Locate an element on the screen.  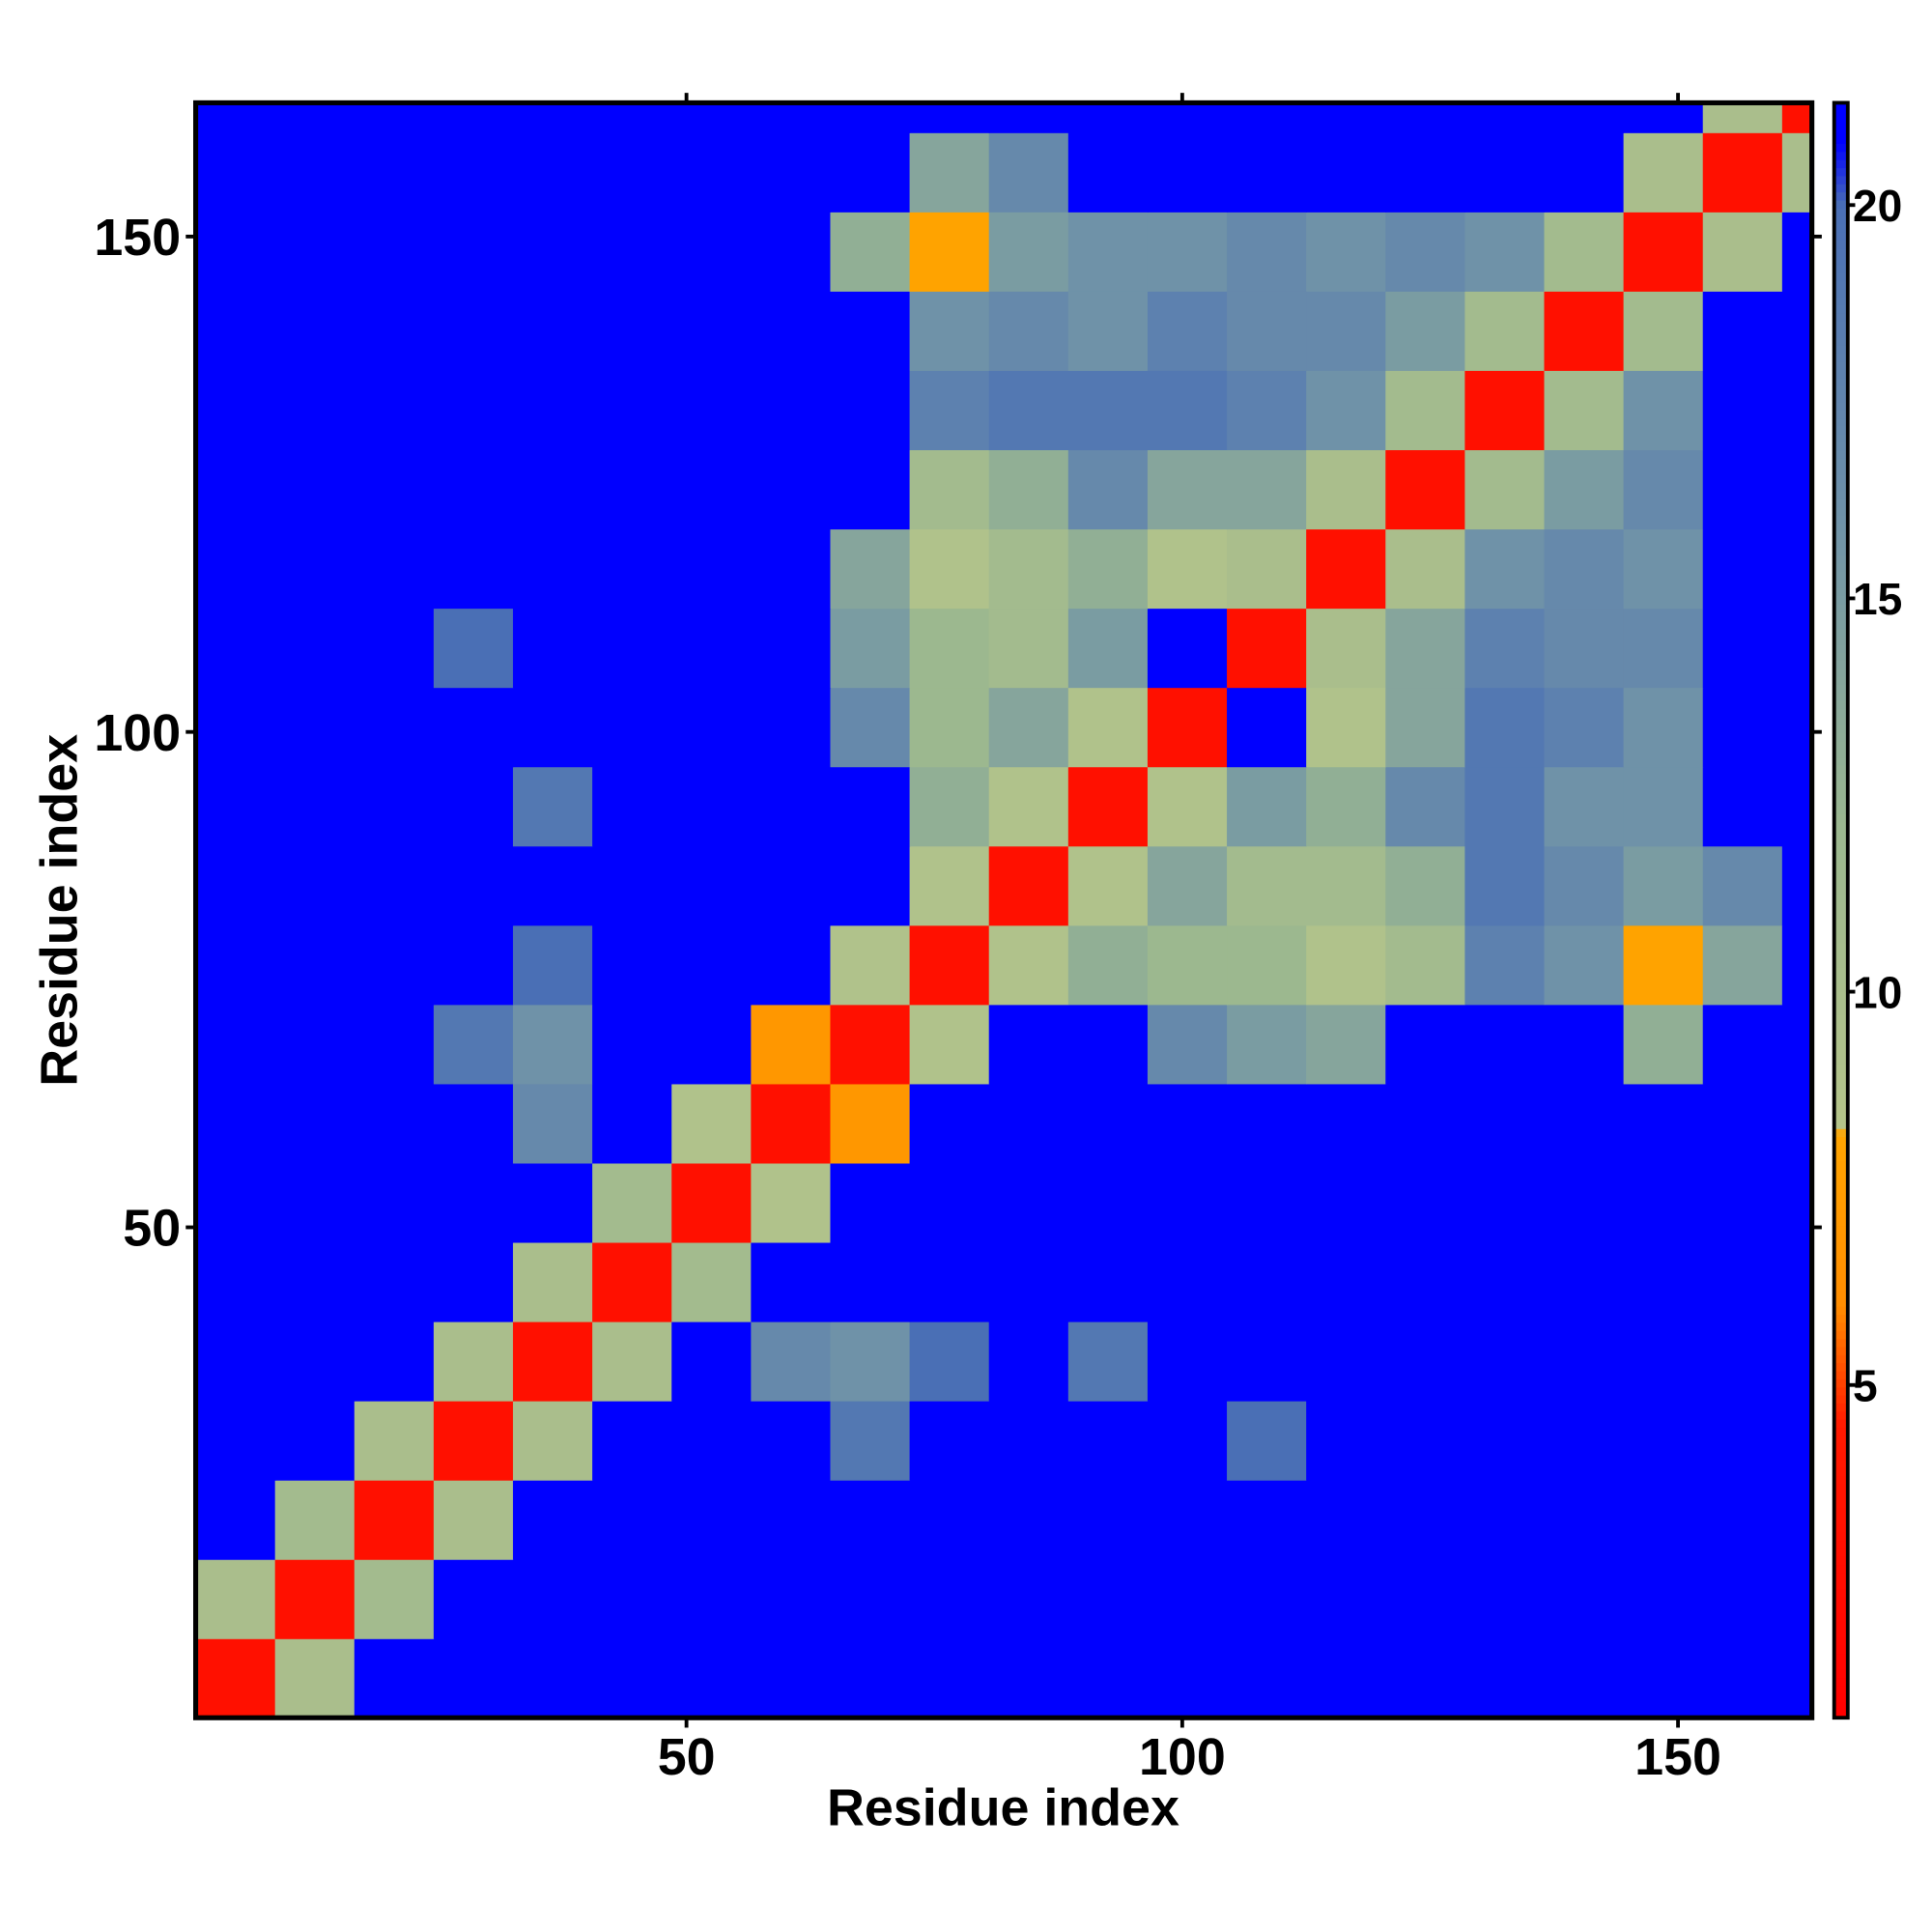
x-tick-label: 100 is located at coordinates (1182, 1757).